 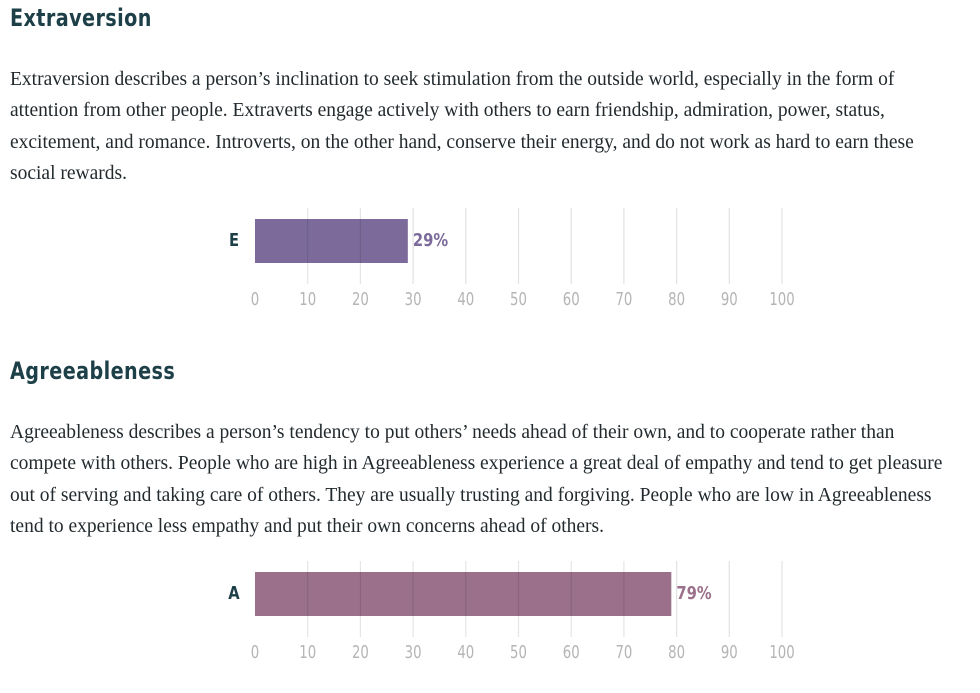 I want to click on agreeableness-chart: 0 10 20 30 40 50 60 70 80 90 100 A 79%, so click(x=520, y=616).